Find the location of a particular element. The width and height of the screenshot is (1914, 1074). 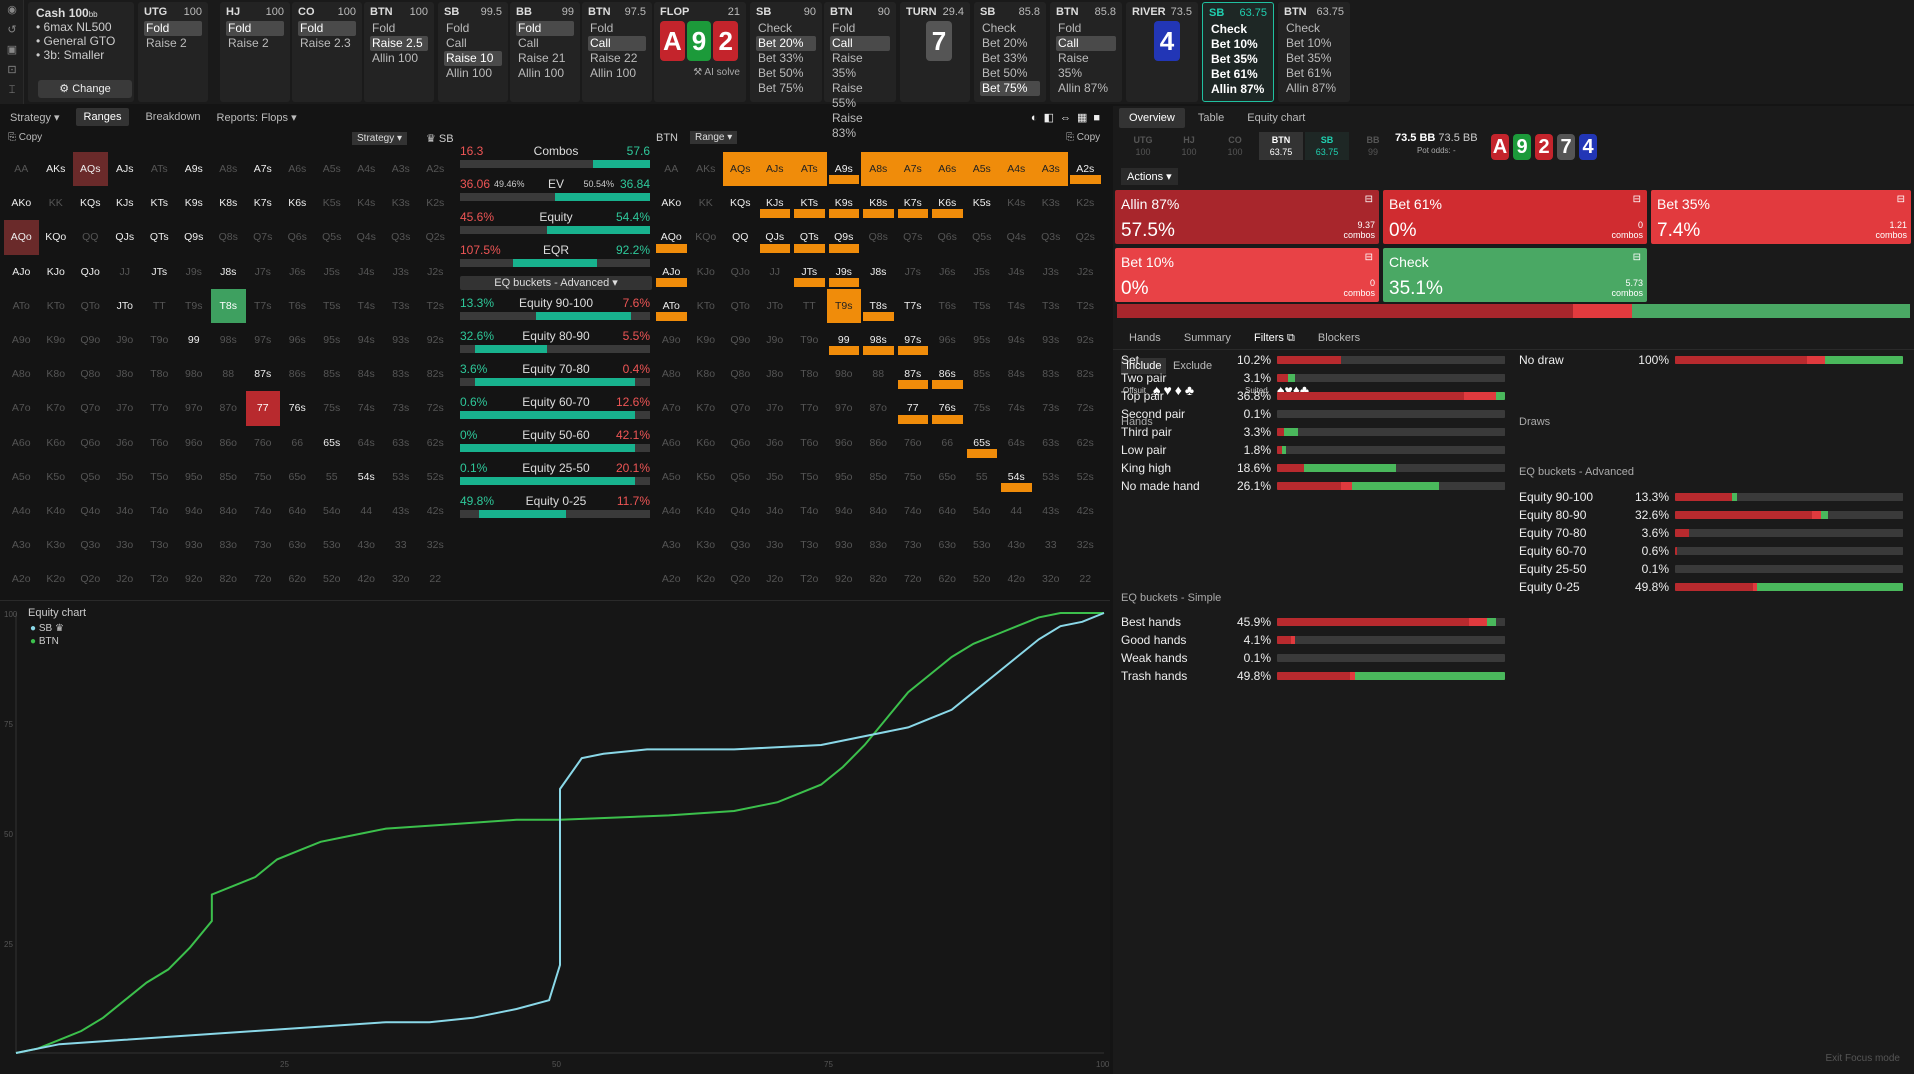

hand-cell: 63o is located at coordinates (297, 545).